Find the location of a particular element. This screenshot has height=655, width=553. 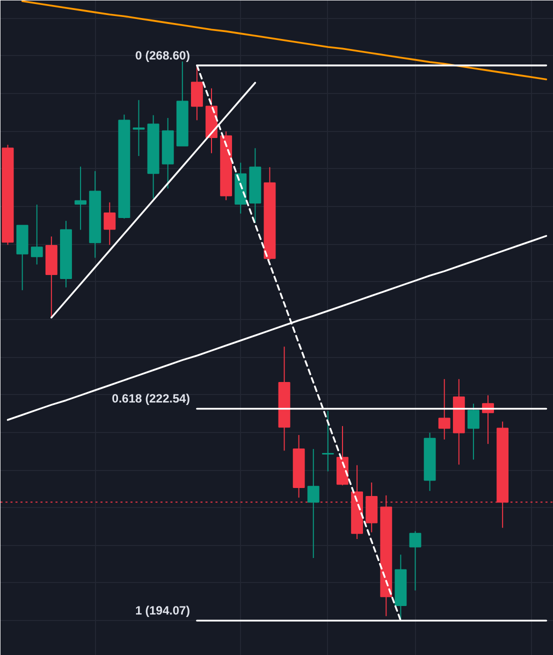

series-label: 0.618 (222.54) is located at coordinates (151, 399).